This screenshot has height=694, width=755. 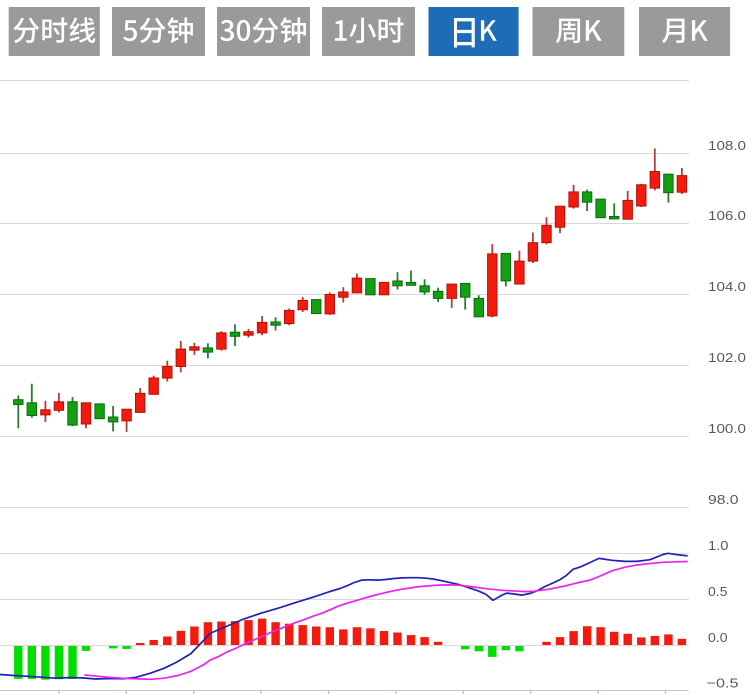 I want to click on svg-text: 0.0, so click(x=718, y=637).